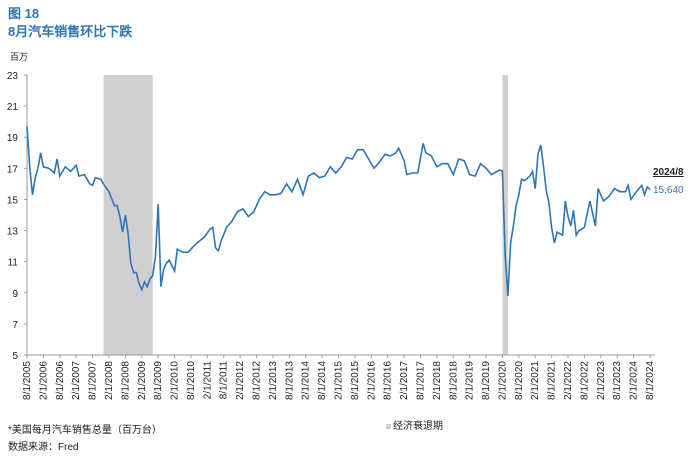  I want to click on x-tick-label: 8/1/2006, so click(60, 380).